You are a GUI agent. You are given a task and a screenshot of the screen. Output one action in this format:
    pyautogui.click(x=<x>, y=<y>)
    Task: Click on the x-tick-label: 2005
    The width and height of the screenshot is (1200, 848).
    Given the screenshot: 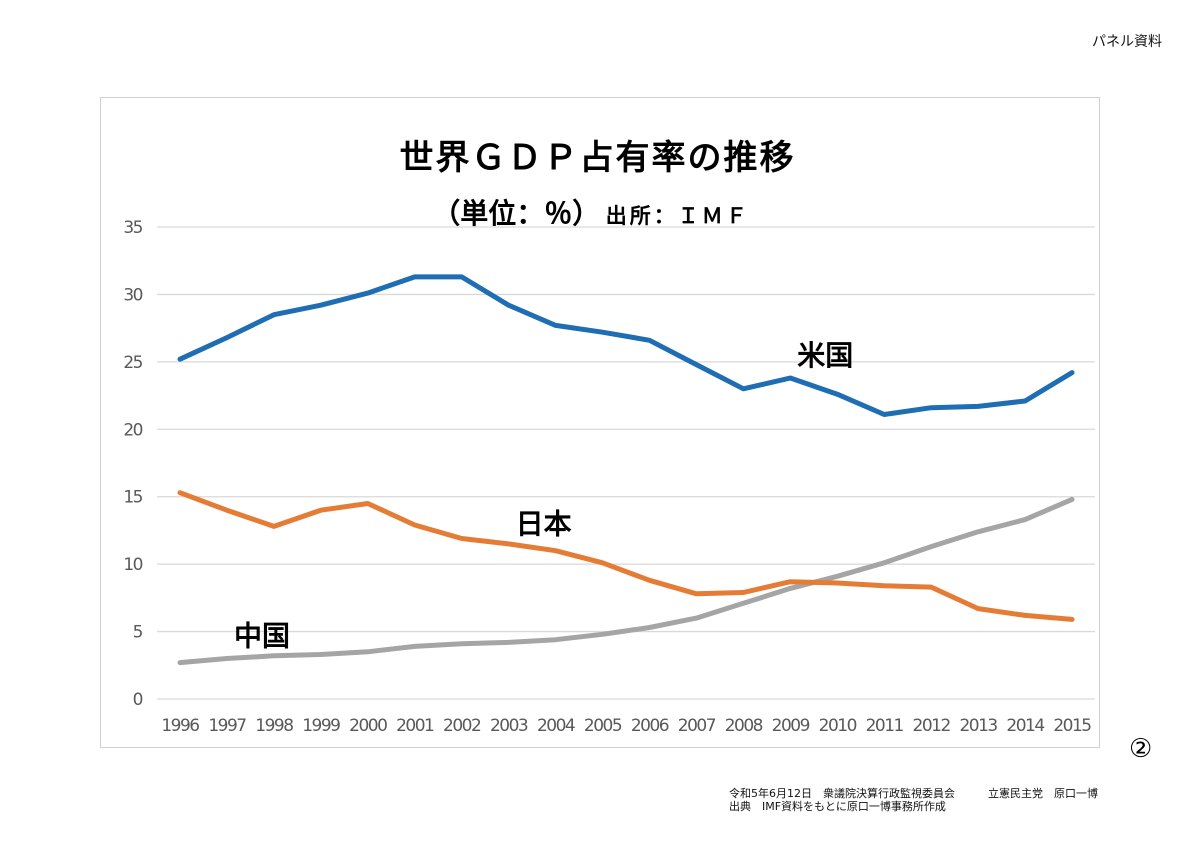 What is the action you would take?
    pyautogui.click(x=603, y=726)
    